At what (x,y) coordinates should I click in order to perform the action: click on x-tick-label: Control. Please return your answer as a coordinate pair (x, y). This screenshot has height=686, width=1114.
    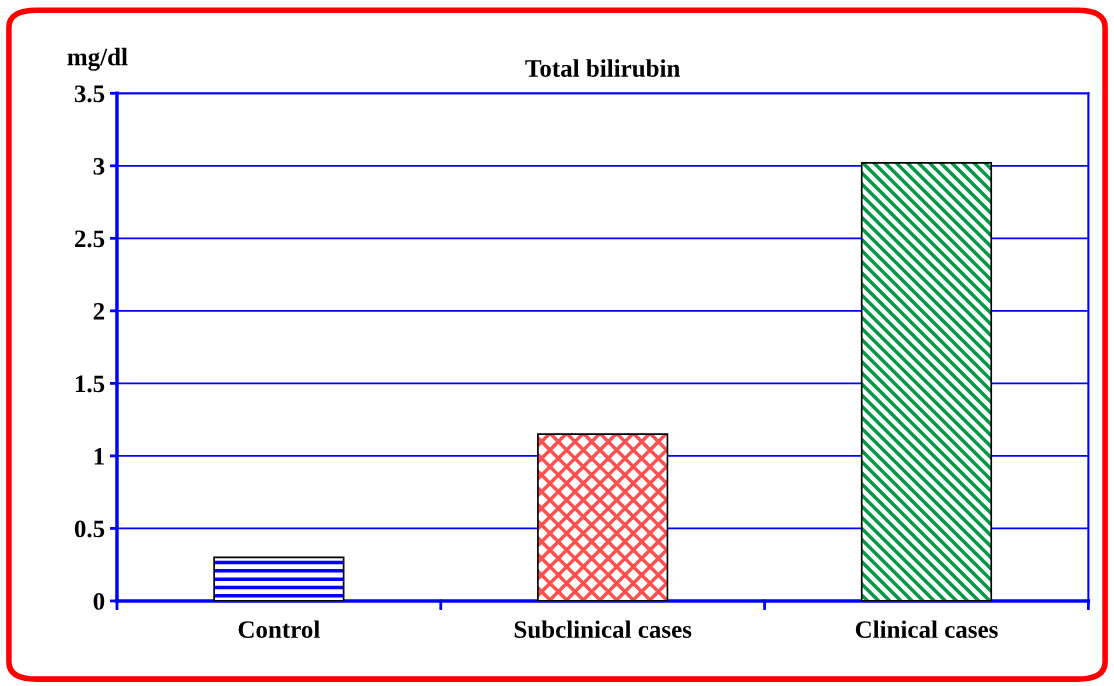
    Looking at the image, I should click on (279, 629).